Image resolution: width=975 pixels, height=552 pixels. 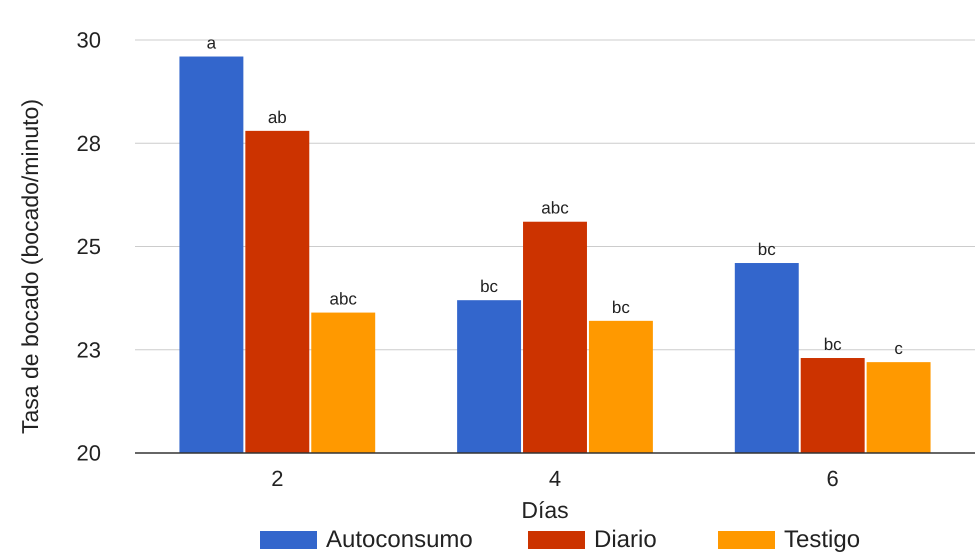 I want to click on y-tick-label: 28, so click(x=88, y=143).